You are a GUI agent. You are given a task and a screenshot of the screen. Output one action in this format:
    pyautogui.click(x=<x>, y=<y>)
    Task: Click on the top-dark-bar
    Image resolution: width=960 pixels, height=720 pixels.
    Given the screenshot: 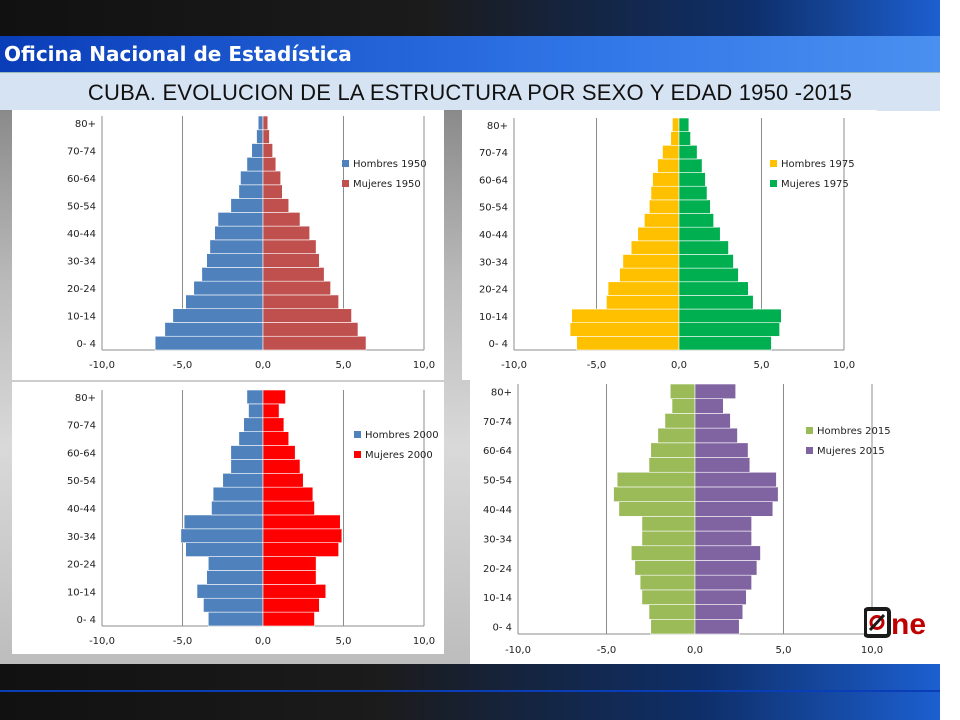 What is the action you would take?
    pyautogui.click(x=470, y=18)
    